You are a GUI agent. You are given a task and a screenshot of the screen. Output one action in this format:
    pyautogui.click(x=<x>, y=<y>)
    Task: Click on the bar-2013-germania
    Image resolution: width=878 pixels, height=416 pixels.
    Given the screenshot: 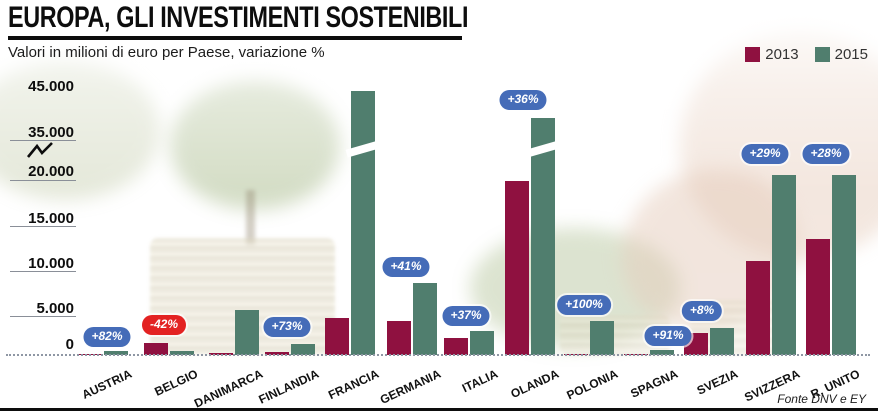 What is the action you would take?
    pyautogui.click(x=399, y=337)
    